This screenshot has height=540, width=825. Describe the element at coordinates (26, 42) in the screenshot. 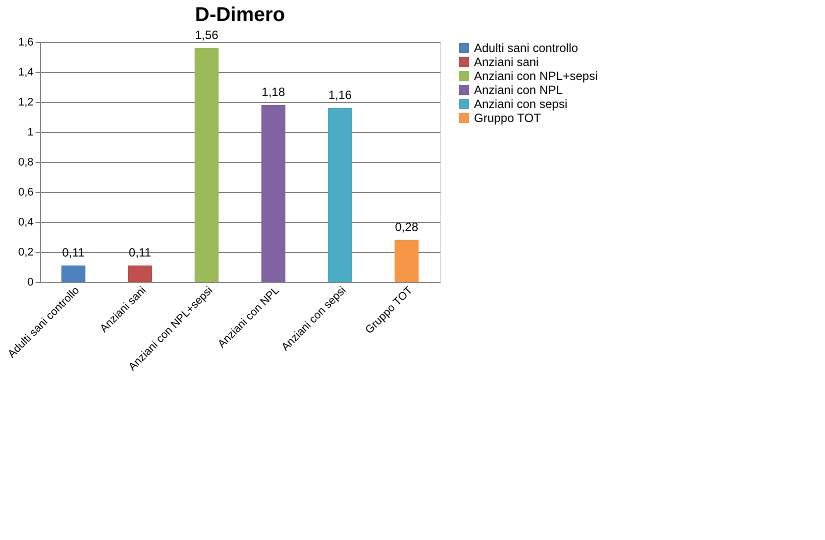

I see `y-tick-label: 1,6` at that location.